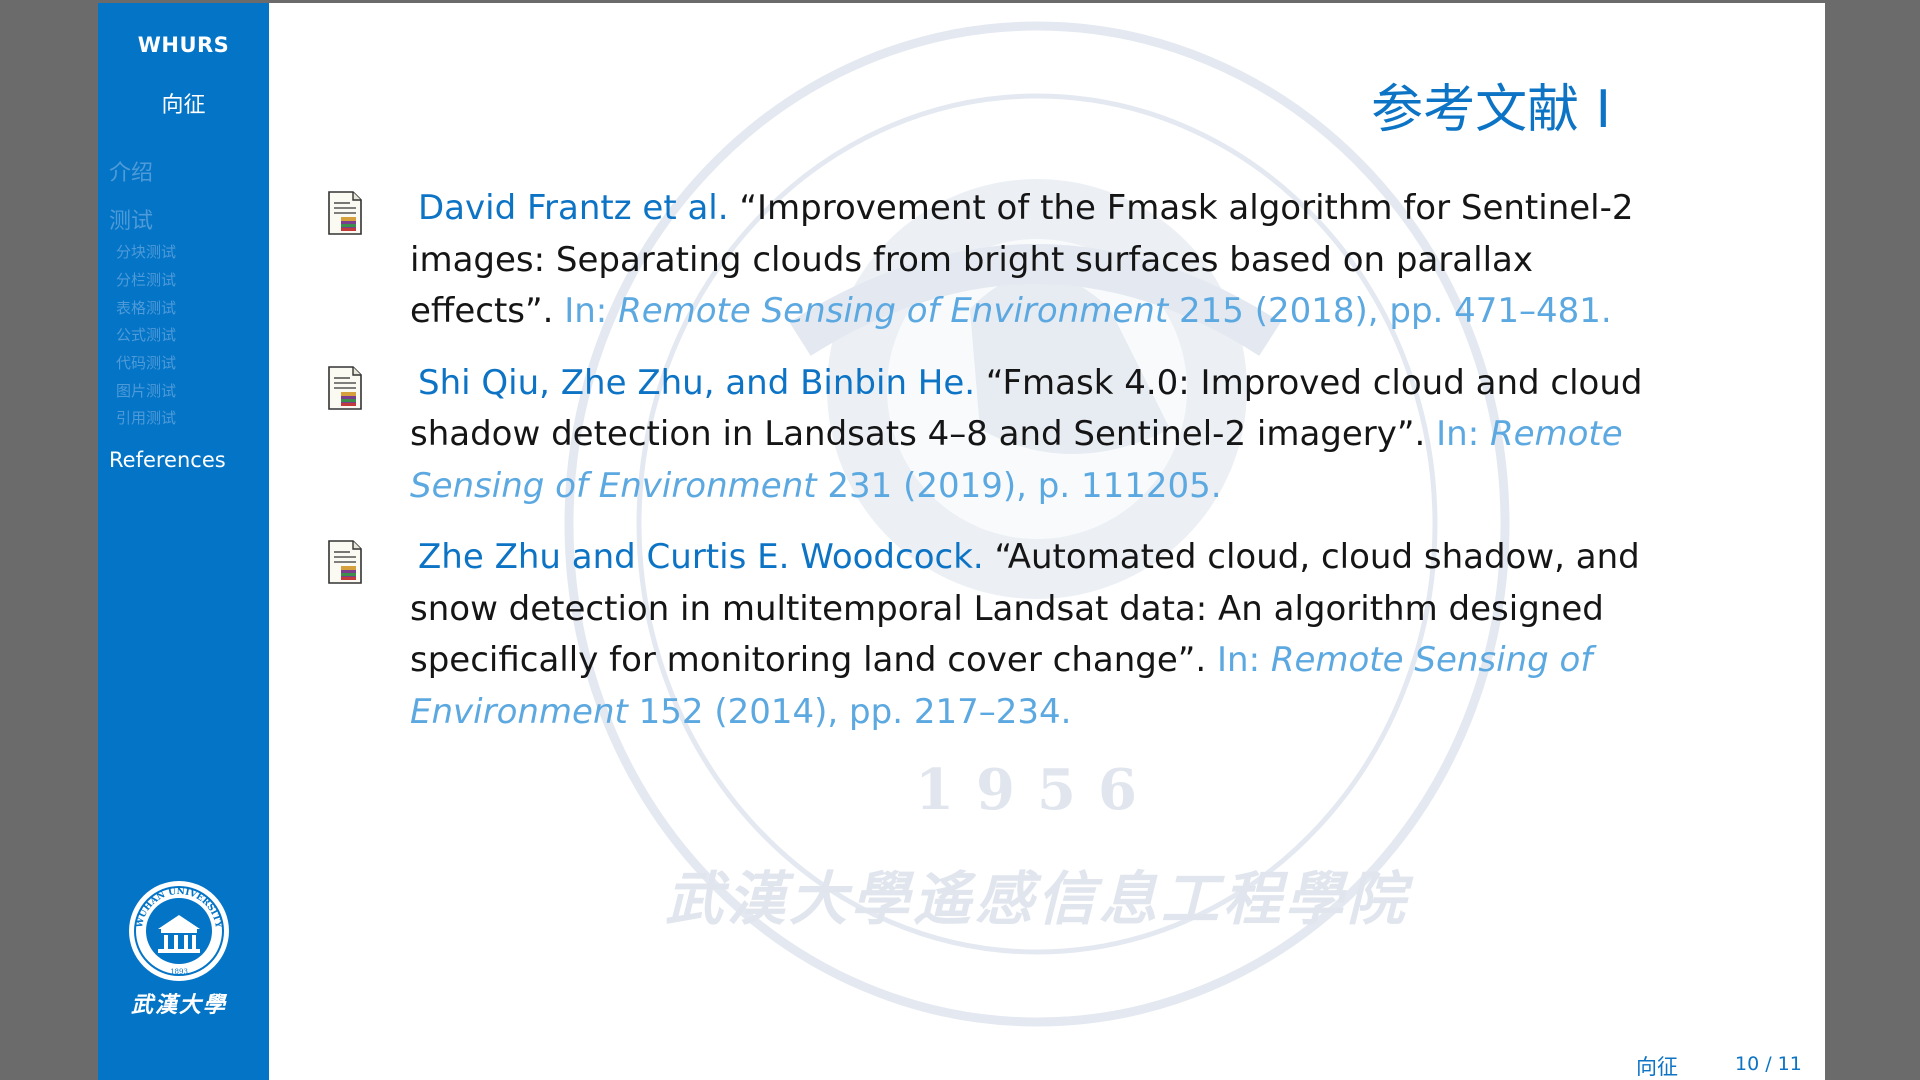 Image resolution: width=1920 pixels, height=1080 pixels. Describe the element at coordinates (183, 45) in the screenshot. I see `sidebar-author: WHURS` at that location.